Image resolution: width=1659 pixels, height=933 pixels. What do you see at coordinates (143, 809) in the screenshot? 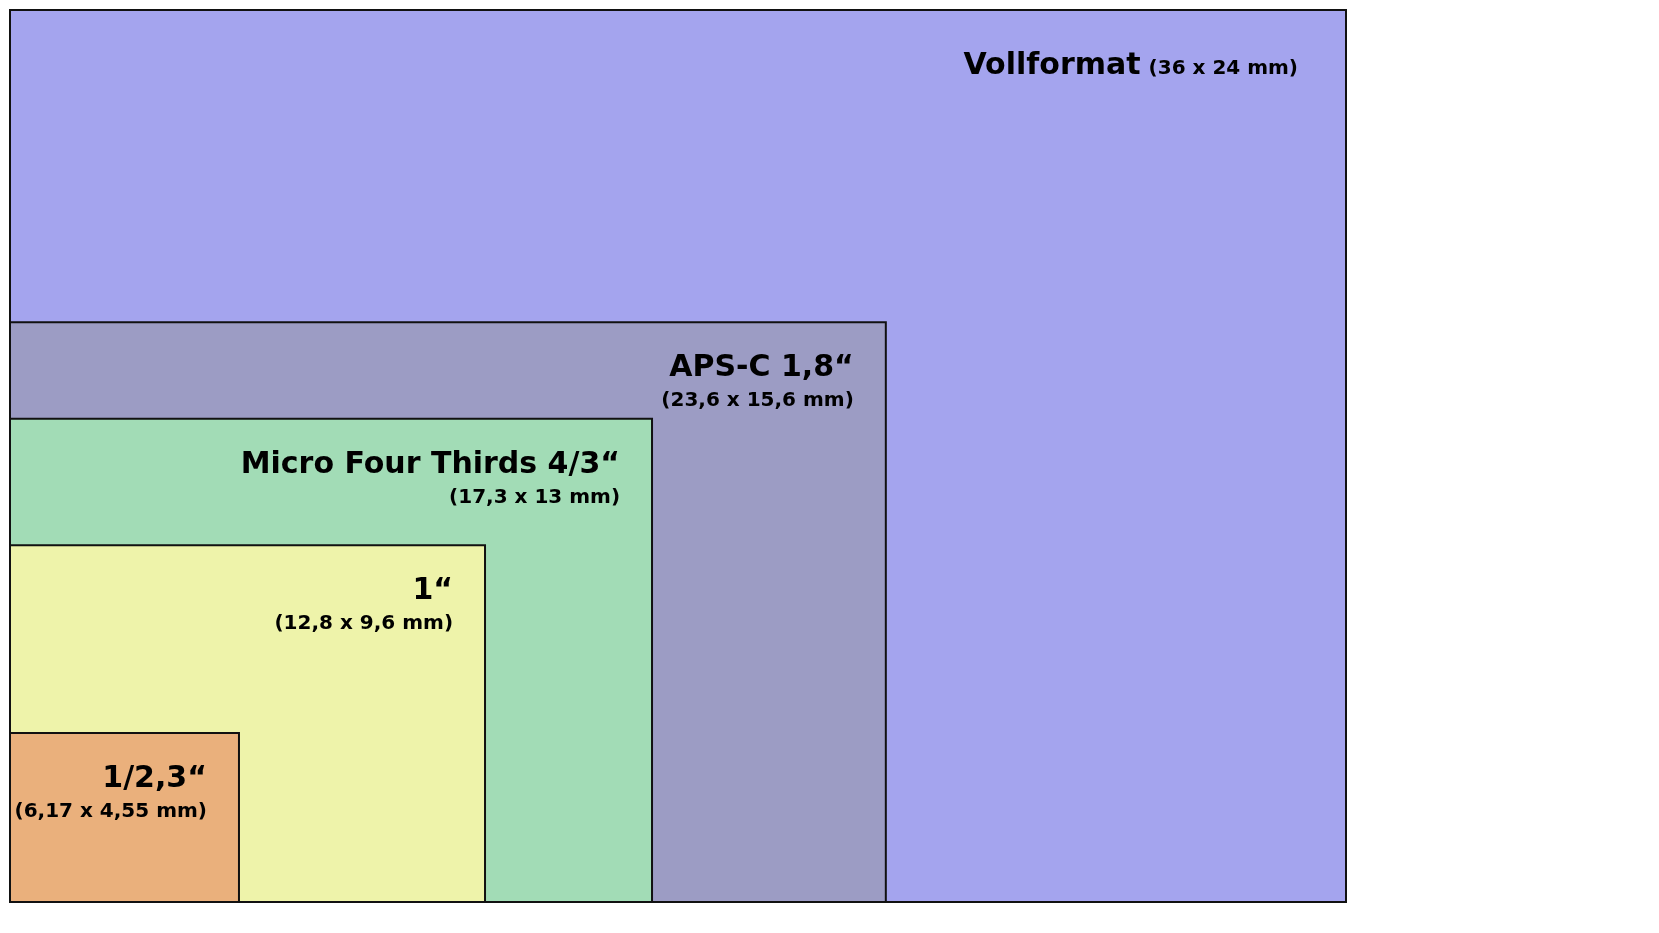
I see `data-label: x 4,55 mm)` at bounding box center [143, 809].